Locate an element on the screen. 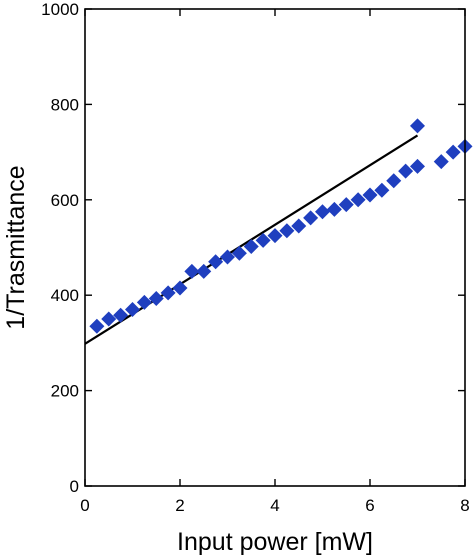  x-tick-label: 0 is located at coordinates (84, 505).